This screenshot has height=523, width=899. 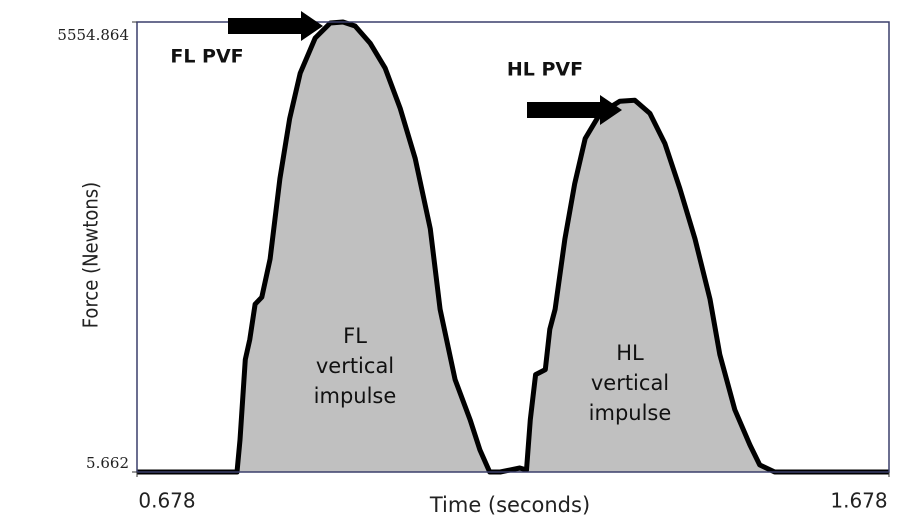 I want to click on annotation: FL PVF, so click(x=206, y=57).